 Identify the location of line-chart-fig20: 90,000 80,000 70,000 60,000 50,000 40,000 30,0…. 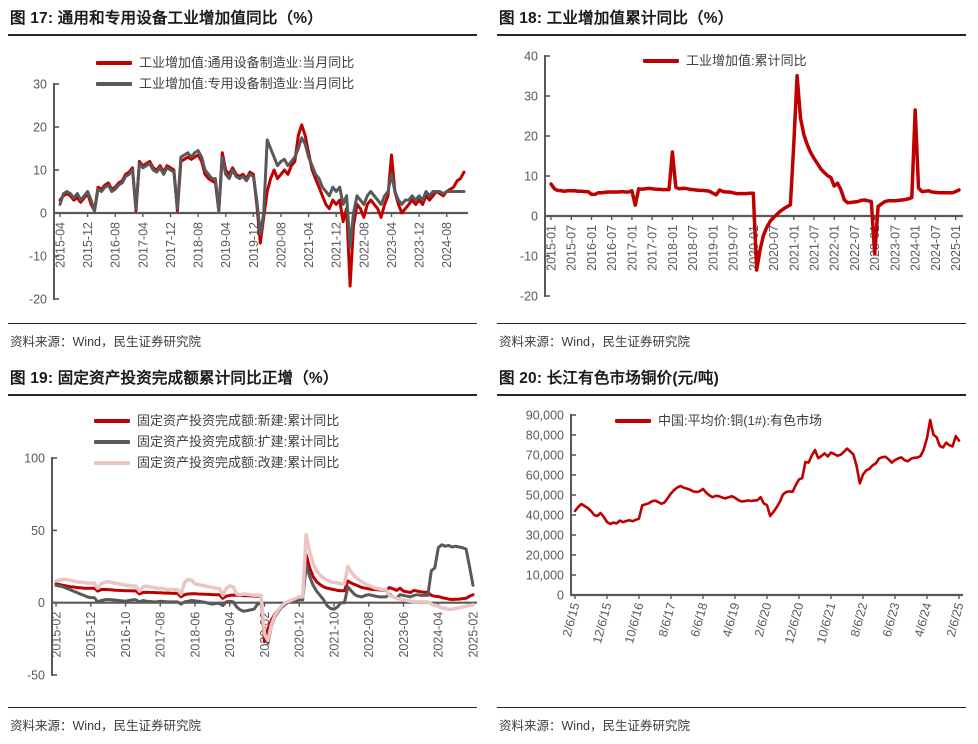
(746, 527).